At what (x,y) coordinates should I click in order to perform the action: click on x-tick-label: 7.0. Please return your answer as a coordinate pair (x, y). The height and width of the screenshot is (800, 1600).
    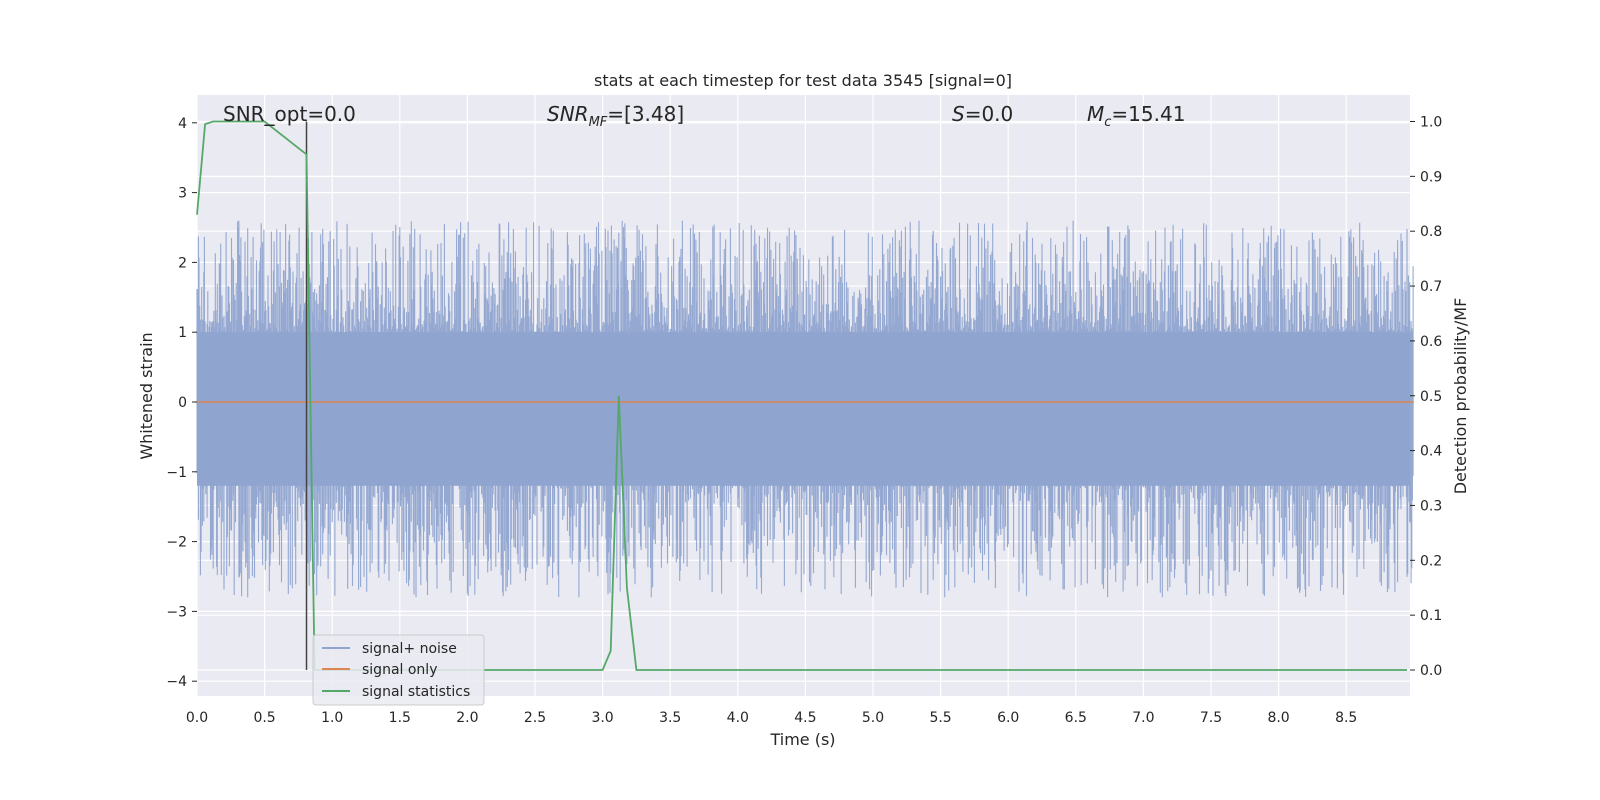
    Looking at the image, I should click on (1143, 718).